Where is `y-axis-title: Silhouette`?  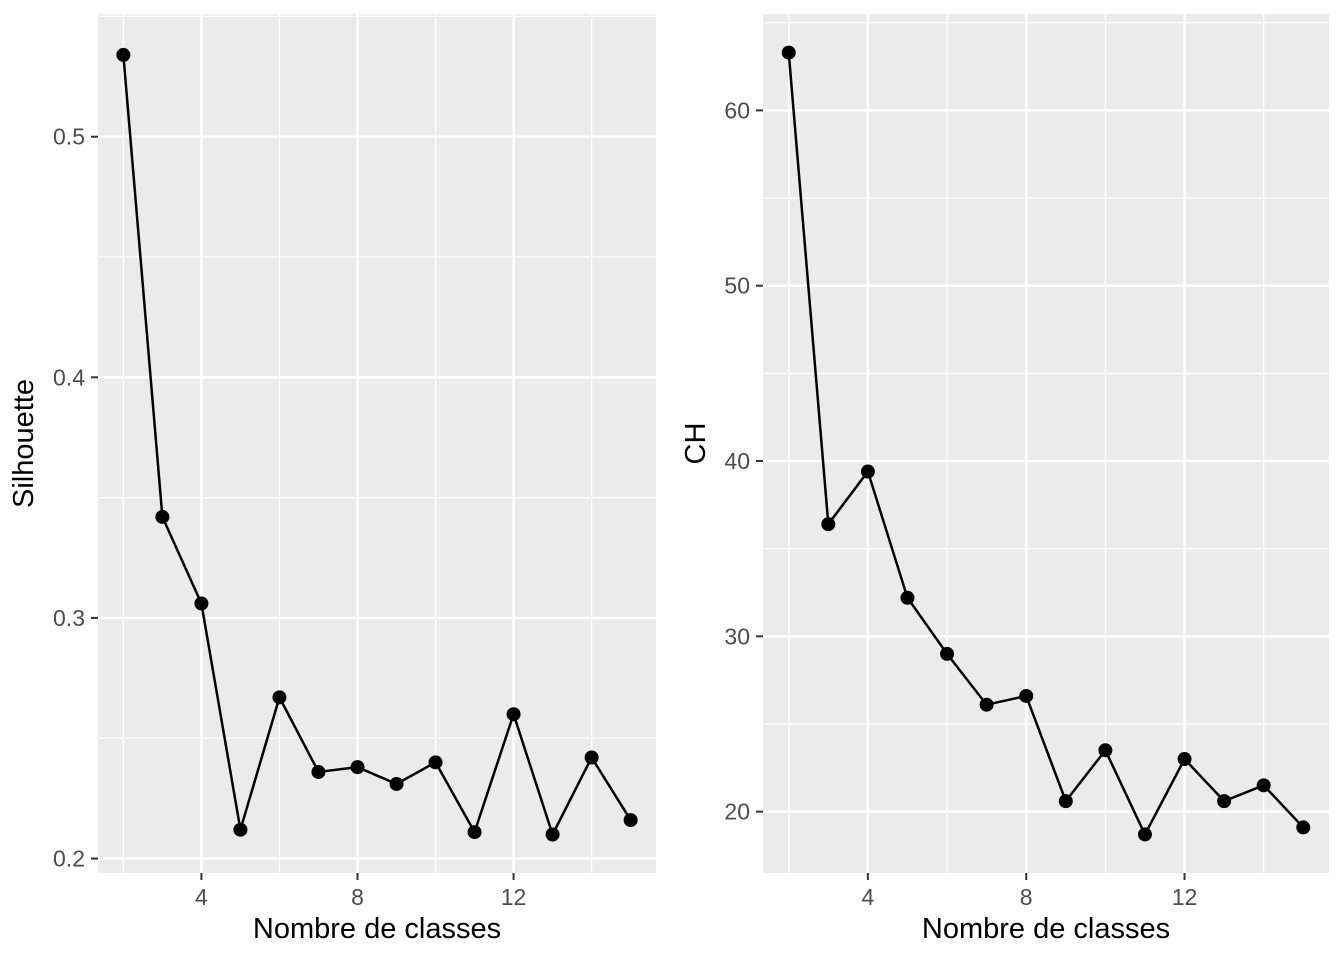
y-axis-title: Silhouette is located at coordinates (24, 443).